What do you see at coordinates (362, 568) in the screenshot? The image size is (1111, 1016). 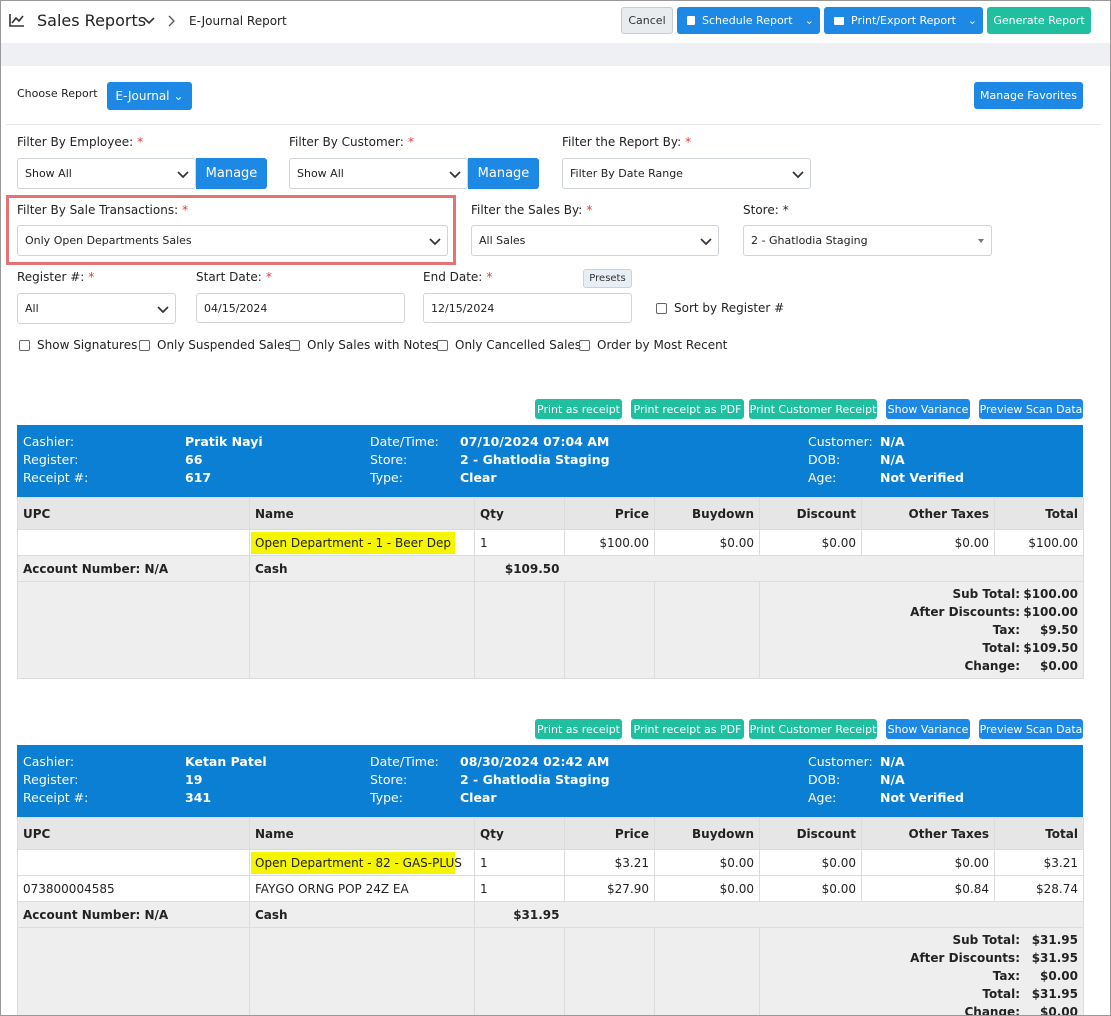 I see `payment: Cash` at bounding box center [362, 568].